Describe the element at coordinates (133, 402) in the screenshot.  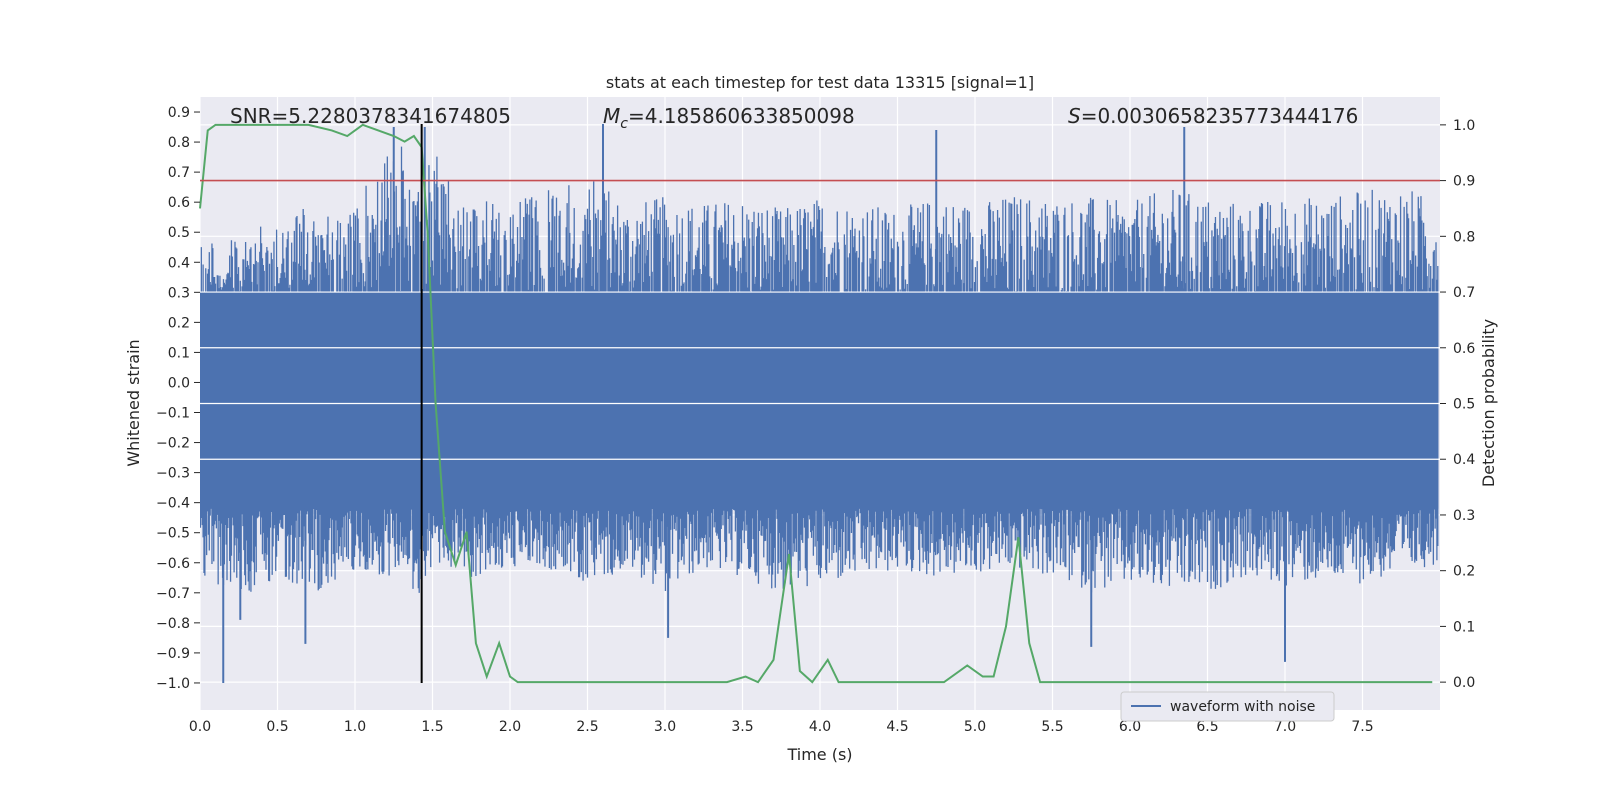
I see `y-axis-left-label: Whitened strain` at that location.